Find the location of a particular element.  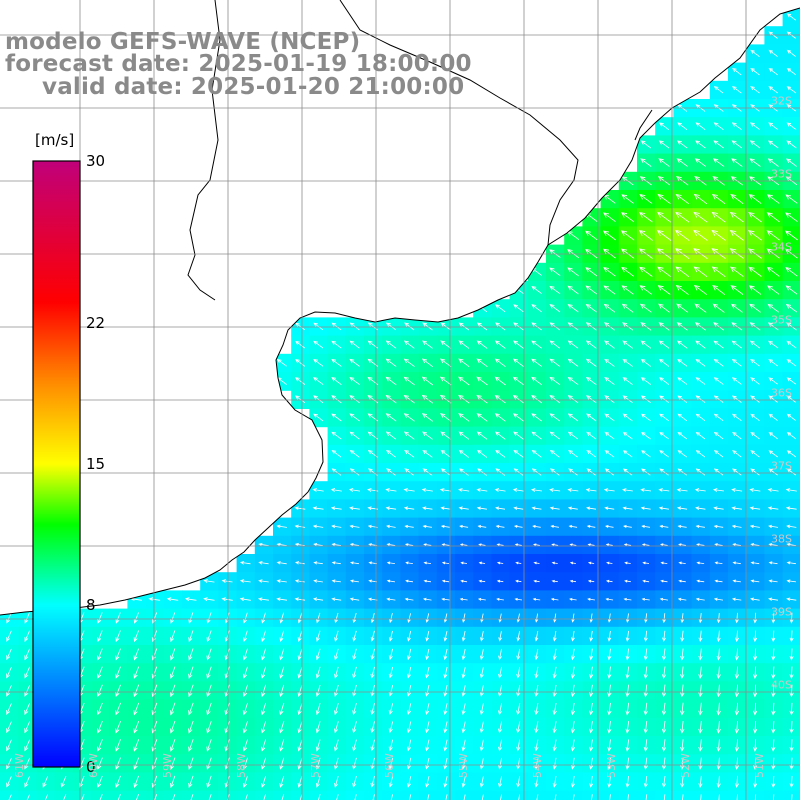

latitude-label: 39S is located at coordinates (781, 612).